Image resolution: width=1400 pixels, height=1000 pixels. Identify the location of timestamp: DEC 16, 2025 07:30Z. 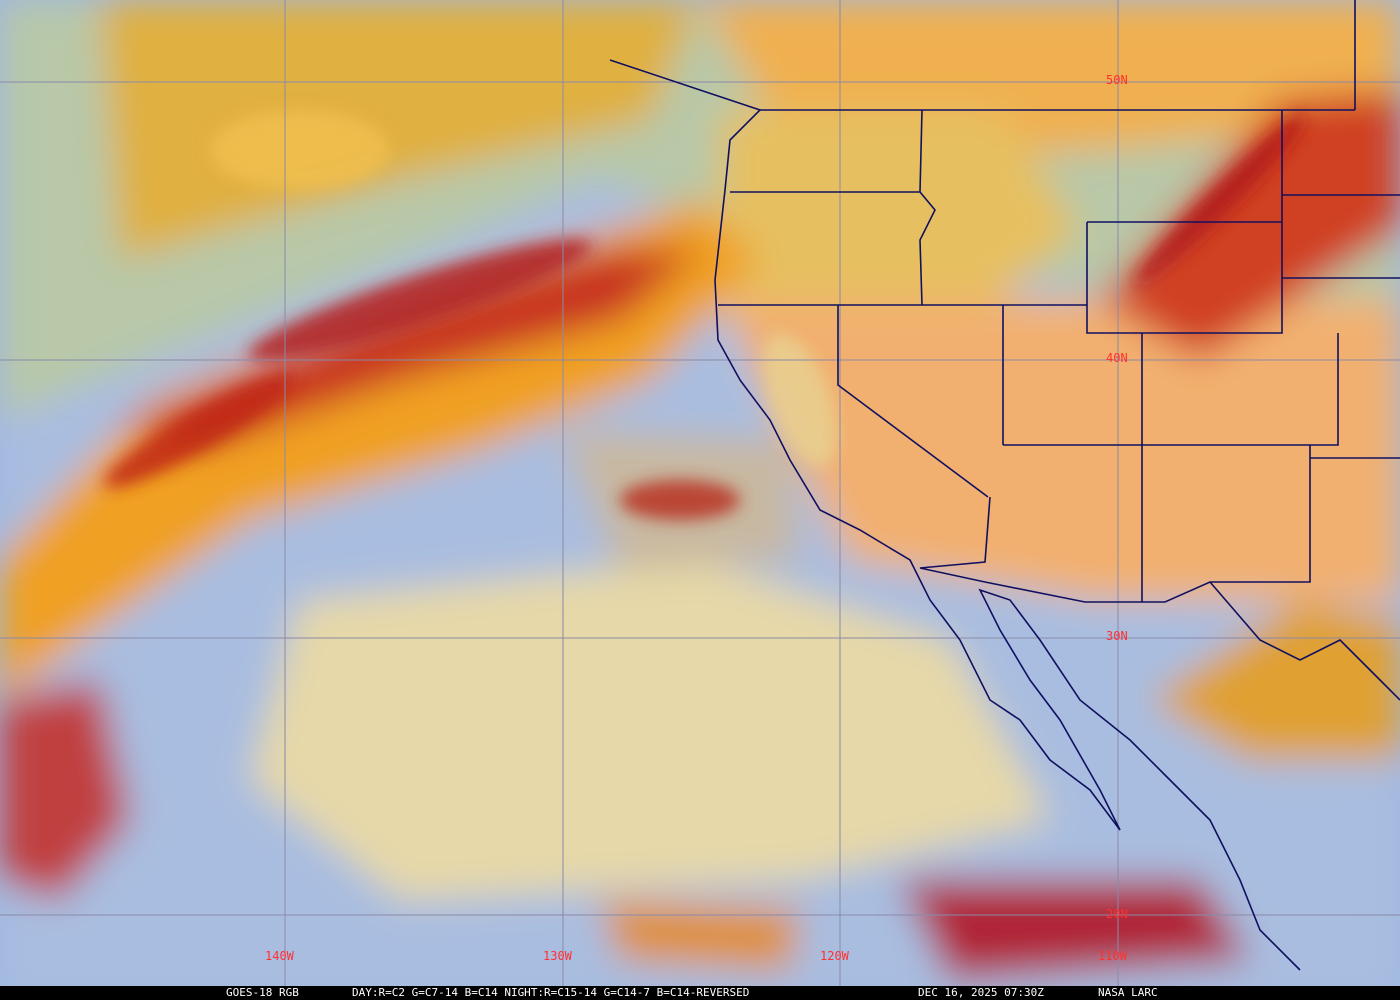
(981, 992).